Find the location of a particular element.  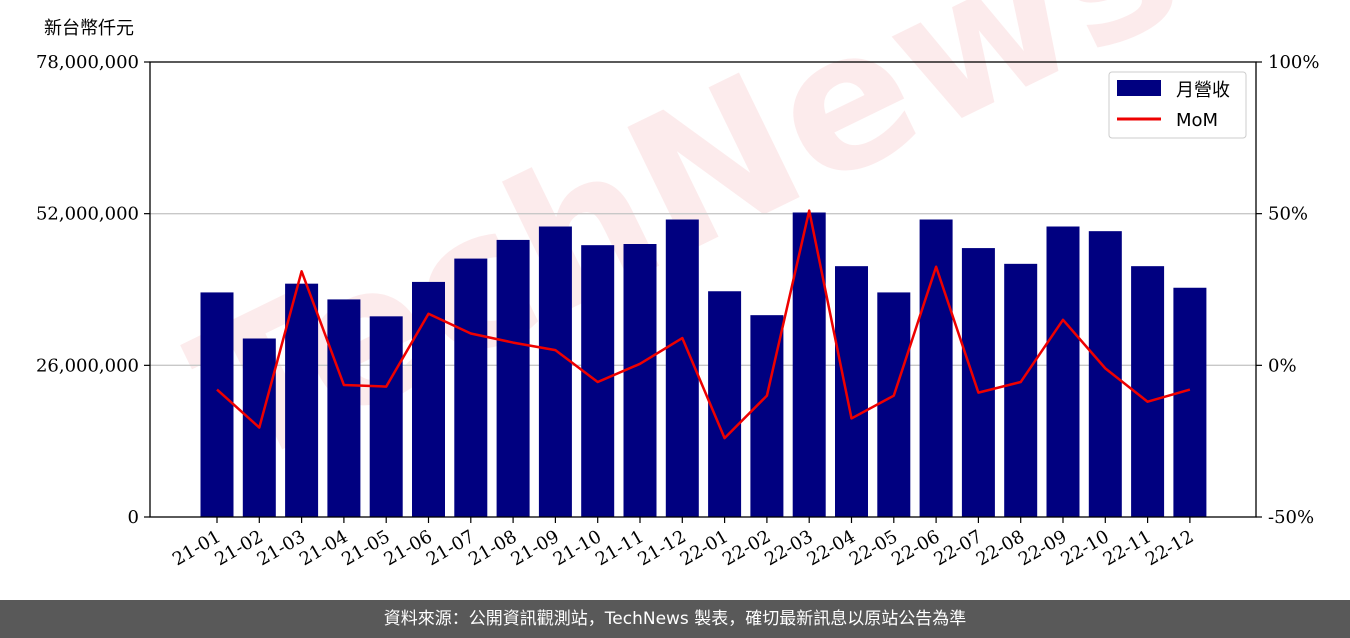

left-tick-label: 0 is located at coordinates (133, 517).